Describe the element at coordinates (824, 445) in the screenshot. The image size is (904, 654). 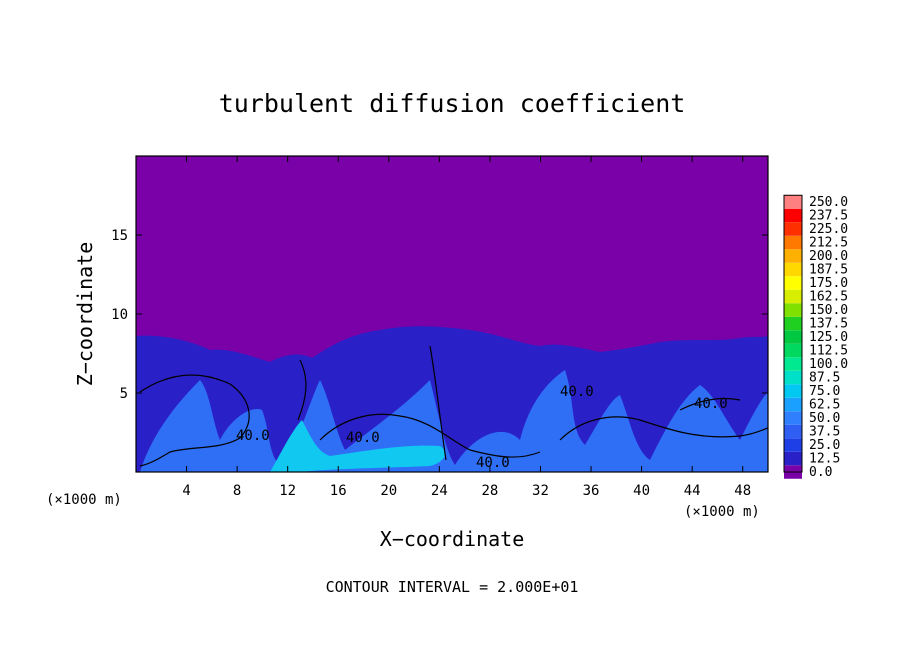
I see `colorbar-level-label: 25.0` at that location.